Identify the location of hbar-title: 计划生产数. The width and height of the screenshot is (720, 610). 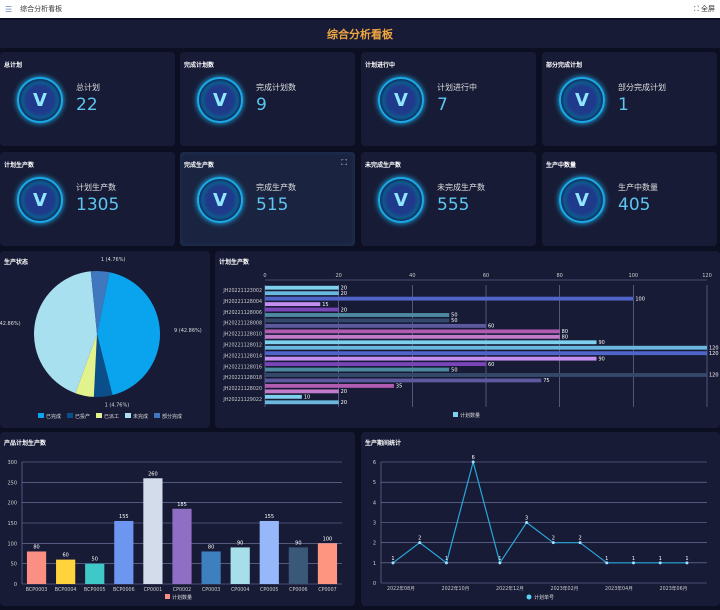
(234, 262).